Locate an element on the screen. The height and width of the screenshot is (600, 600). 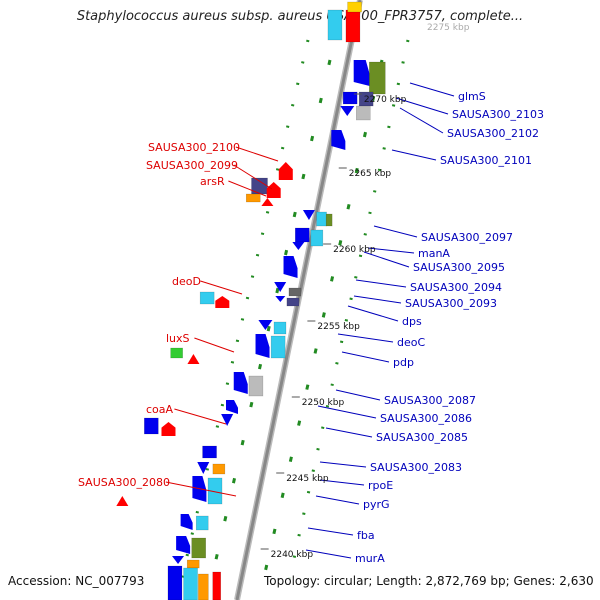
tick-label: 2265 kbp is located at coordinates (370, 174).